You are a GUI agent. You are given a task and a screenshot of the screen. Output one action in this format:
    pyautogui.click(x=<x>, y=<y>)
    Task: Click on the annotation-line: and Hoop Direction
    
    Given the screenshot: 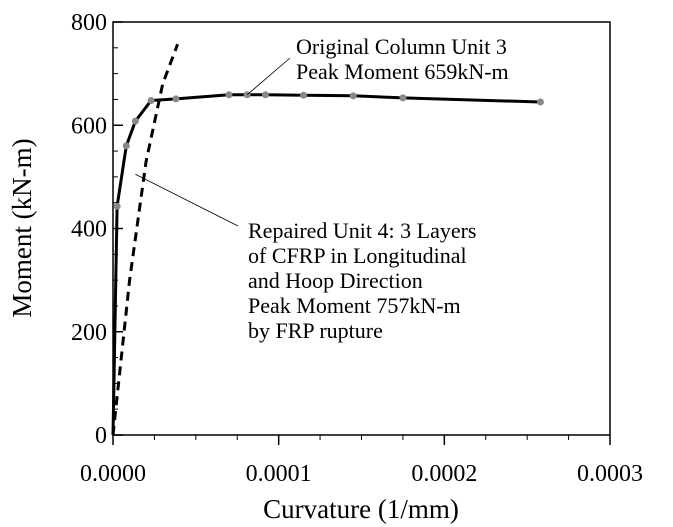 What is the action you would take?
    pyautogui.click(x=335, y=280)
    